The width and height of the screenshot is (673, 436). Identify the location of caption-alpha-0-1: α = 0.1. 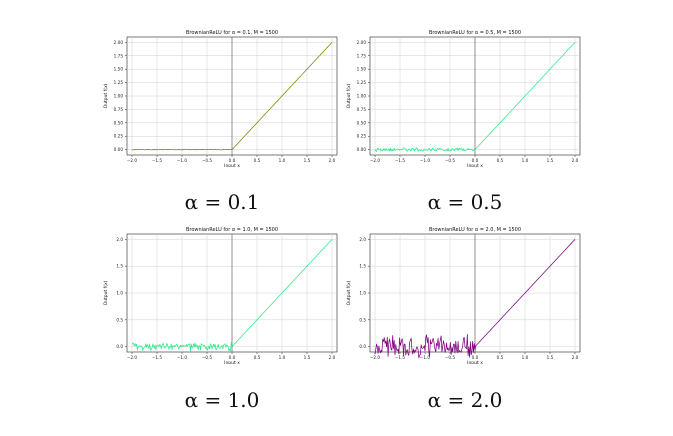
(222, 202).